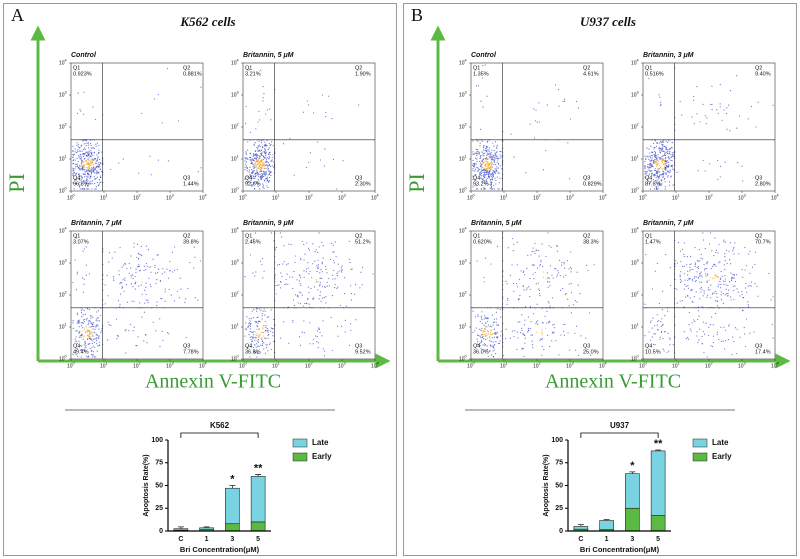  Describe the element at coordinates (268, 55) in the screenshot. I see `plot-title: Britannin, 5 μM` at that location.